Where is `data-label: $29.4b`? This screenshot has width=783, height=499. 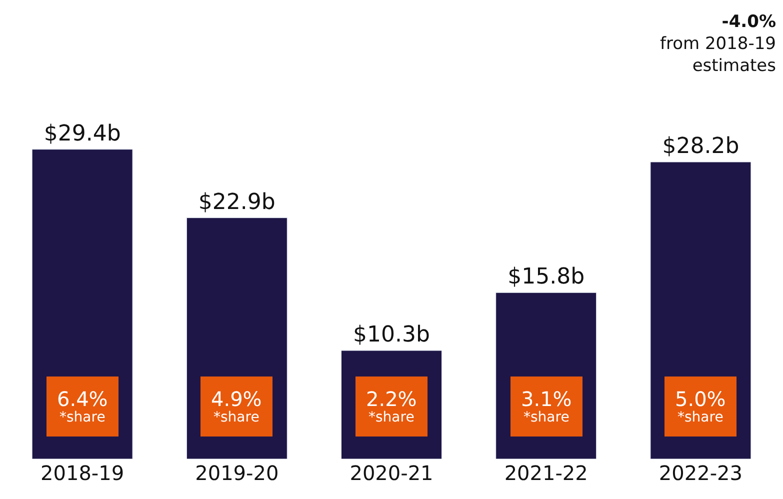
data-label: $29.4b is located at coordinates (82, 133).